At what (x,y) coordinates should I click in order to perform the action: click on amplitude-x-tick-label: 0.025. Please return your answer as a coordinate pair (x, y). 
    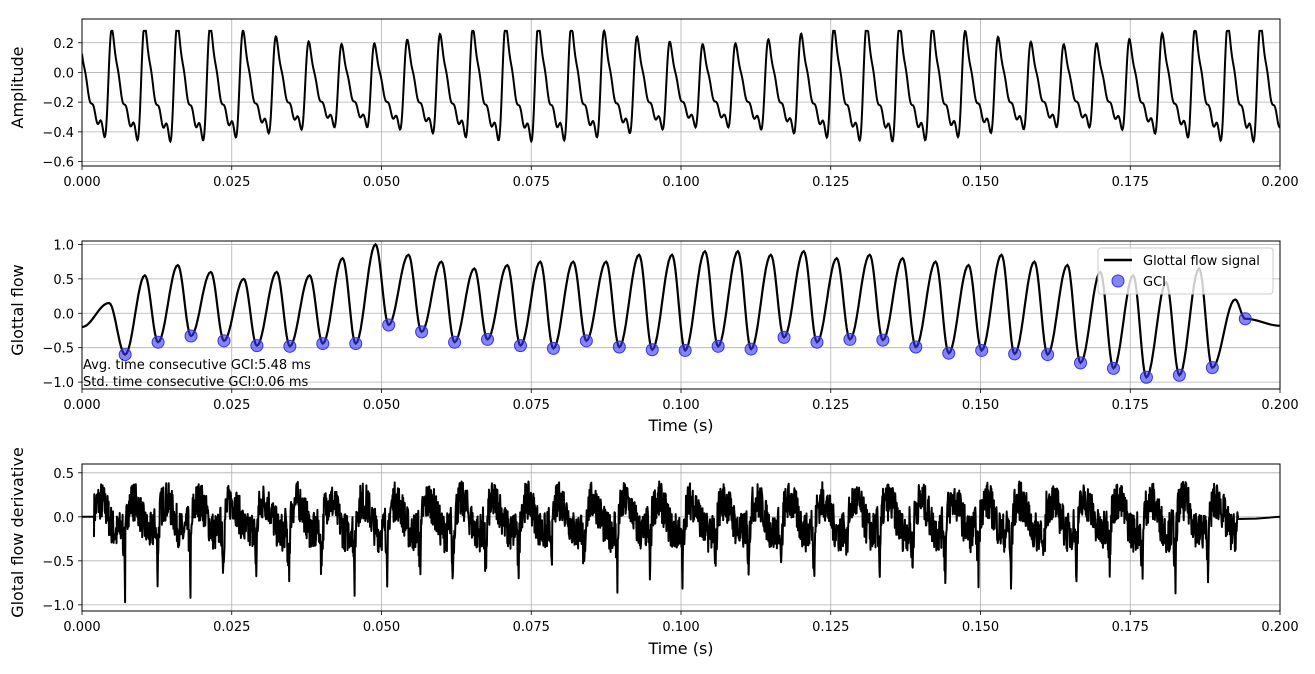
    Looking at the image, I should click on (231, 182).